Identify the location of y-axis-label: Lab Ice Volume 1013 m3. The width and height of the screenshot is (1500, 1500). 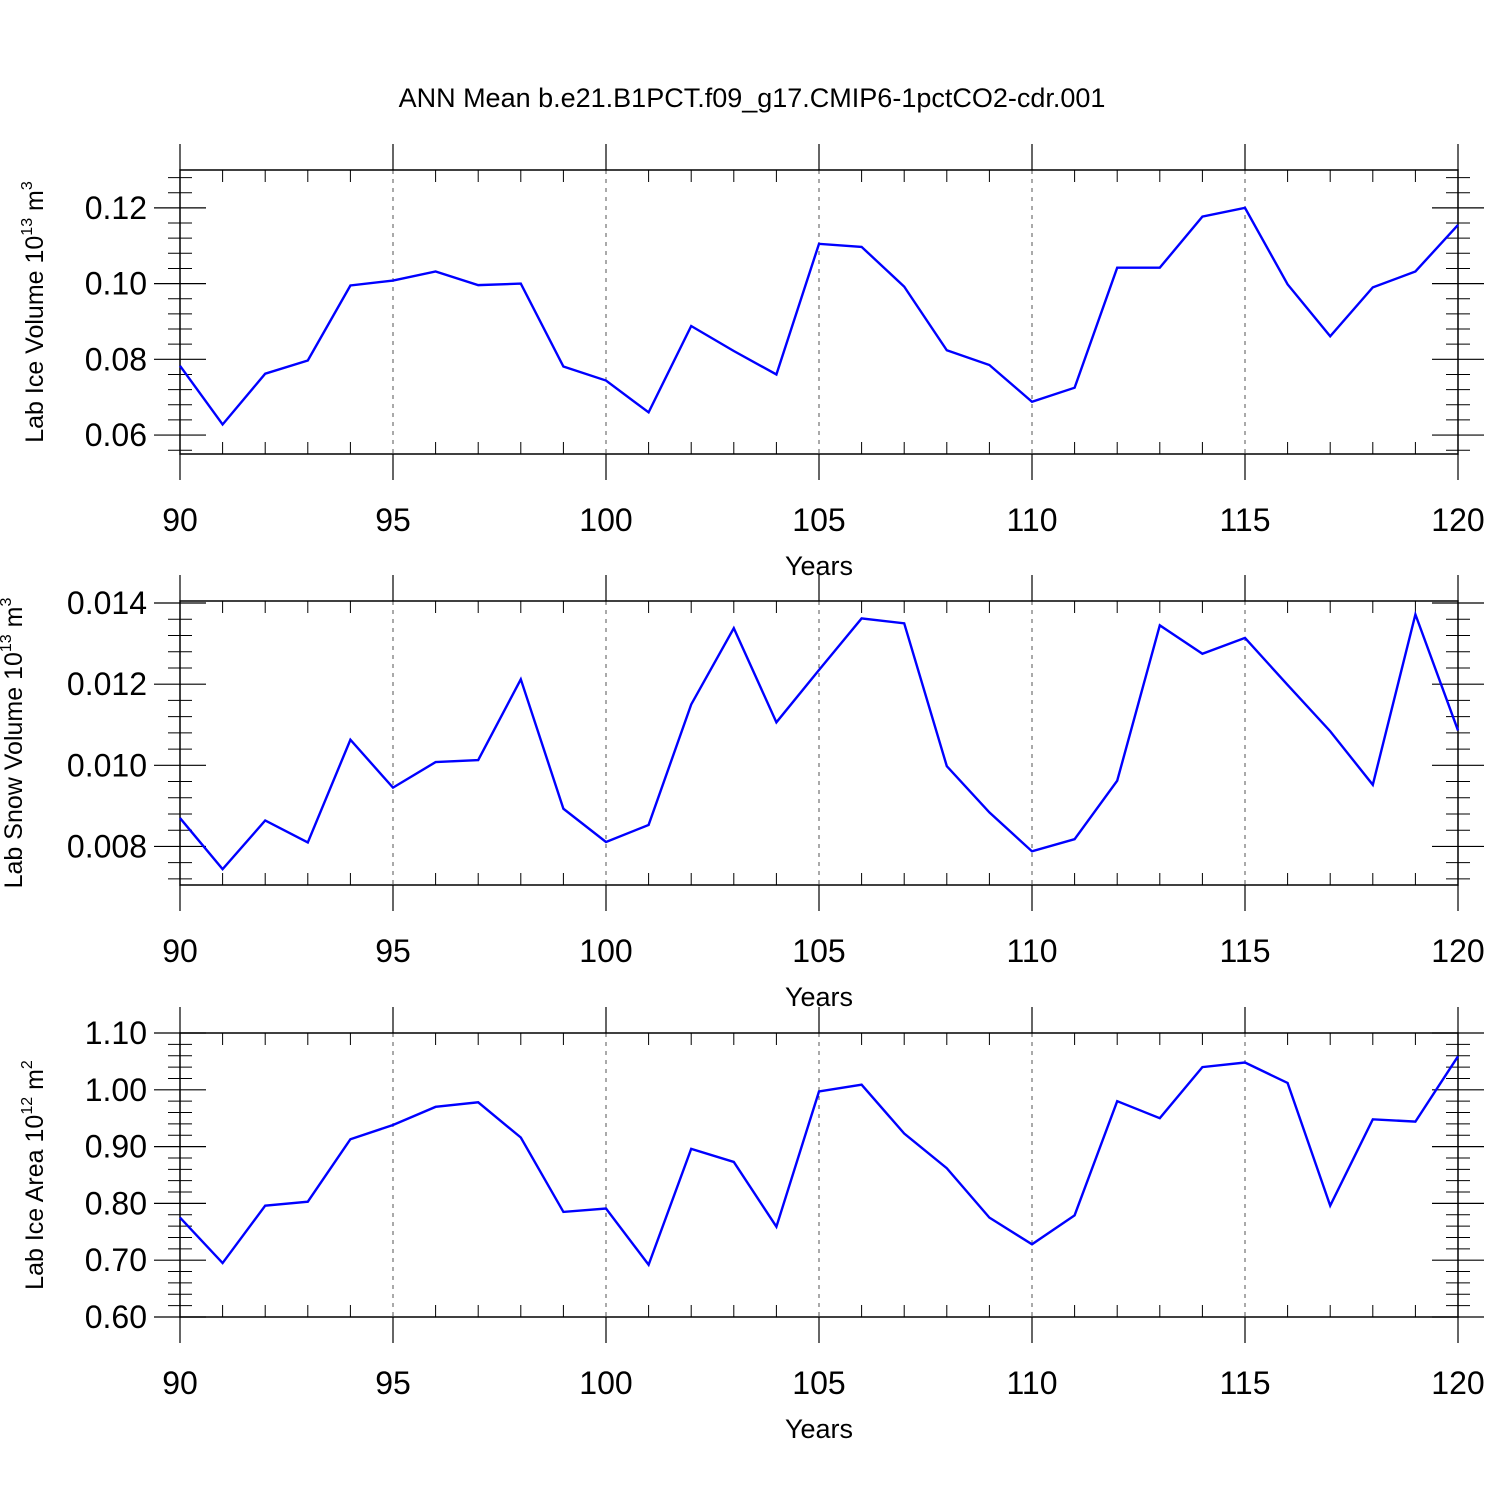
(34, 312).